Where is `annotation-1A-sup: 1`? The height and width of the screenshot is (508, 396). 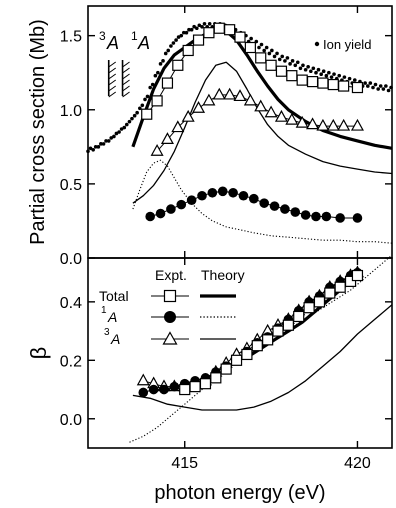 annotation-1A-sup: 1 is located at coordinates (134, 36).